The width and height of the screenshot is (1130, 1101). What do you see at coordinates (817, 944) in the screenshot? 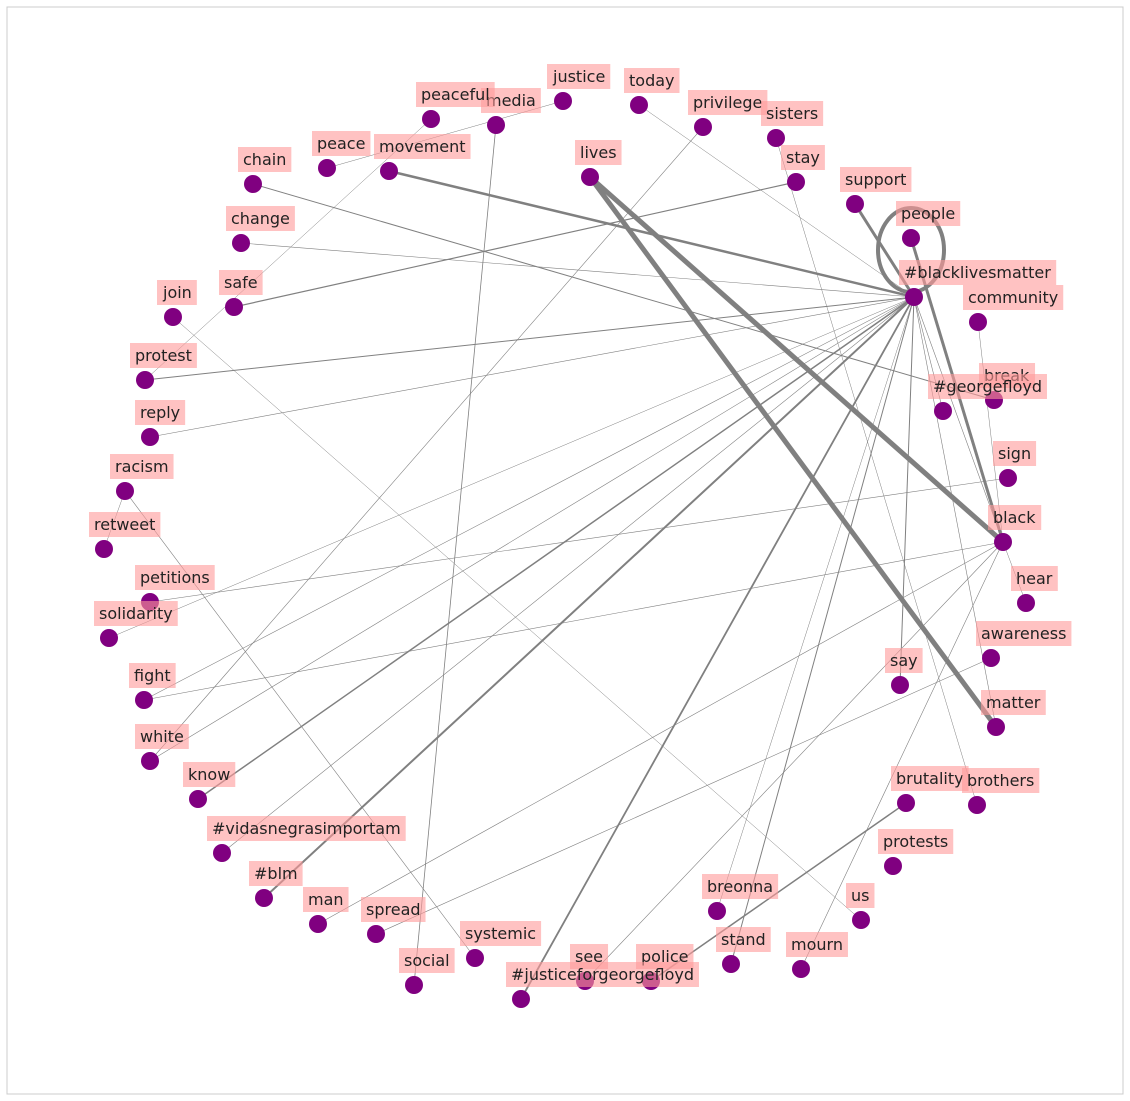
I see `node-label-text: mourn` at bounding box center [817, 944].